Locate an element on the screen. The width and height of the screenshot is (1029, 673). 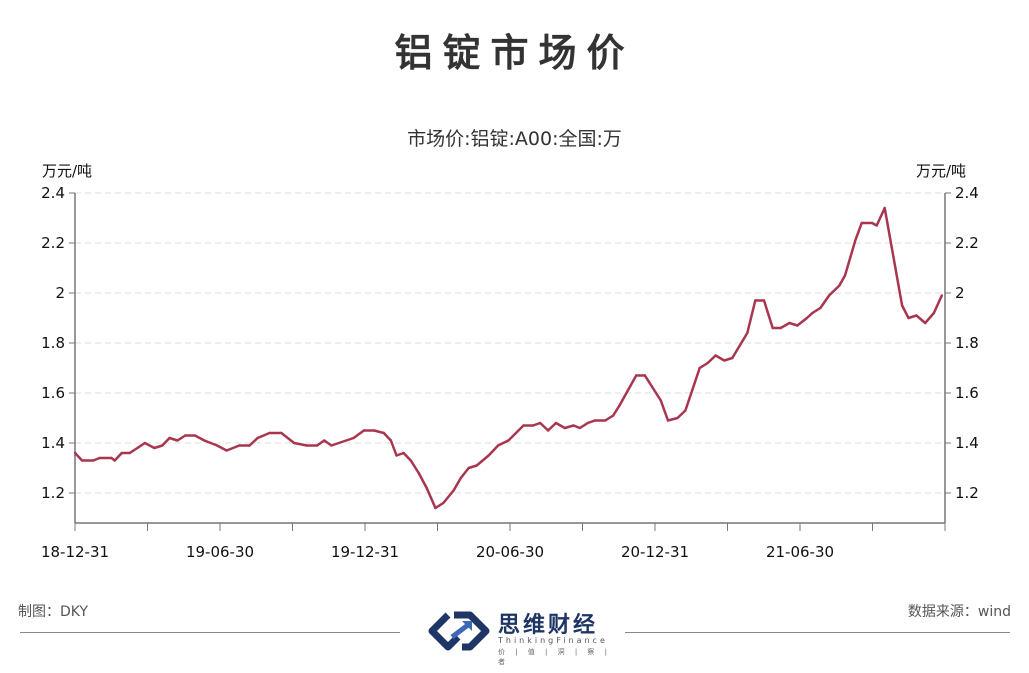
x-tick-label: 18-12-31 is located at coordinates (75, 552).